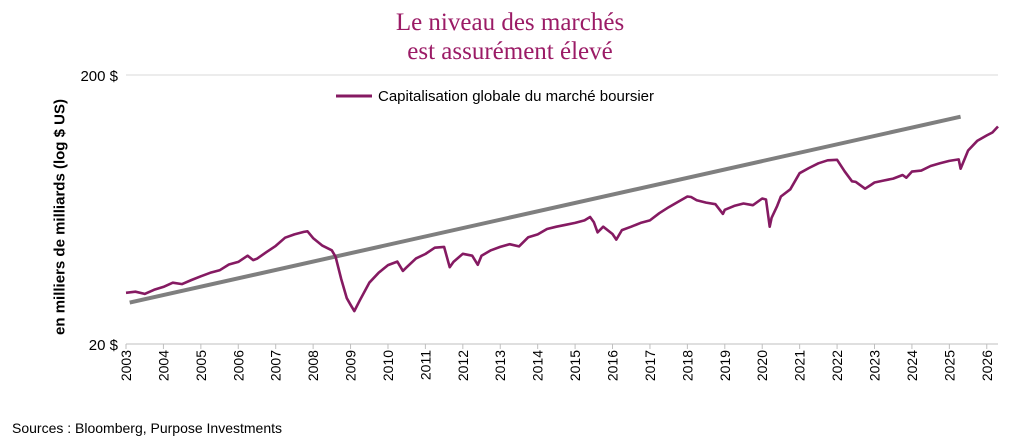  Describe the element at coordinates (425, 365) in the screenshot. I see `x-tick-label: 2011` at that location.